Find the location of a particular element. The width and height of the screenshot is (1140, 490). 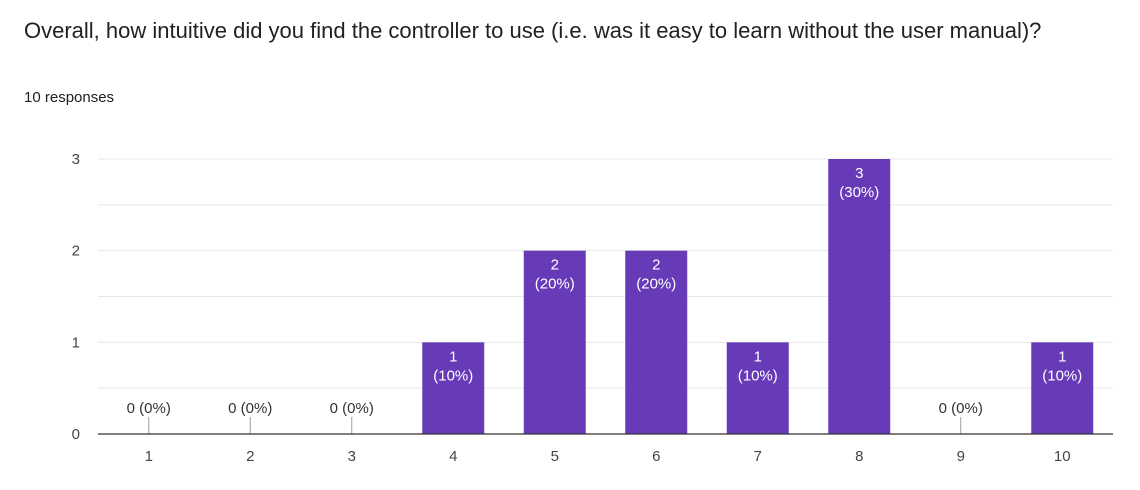

x-tick-label: 1 is located at coordinates (149, 456).